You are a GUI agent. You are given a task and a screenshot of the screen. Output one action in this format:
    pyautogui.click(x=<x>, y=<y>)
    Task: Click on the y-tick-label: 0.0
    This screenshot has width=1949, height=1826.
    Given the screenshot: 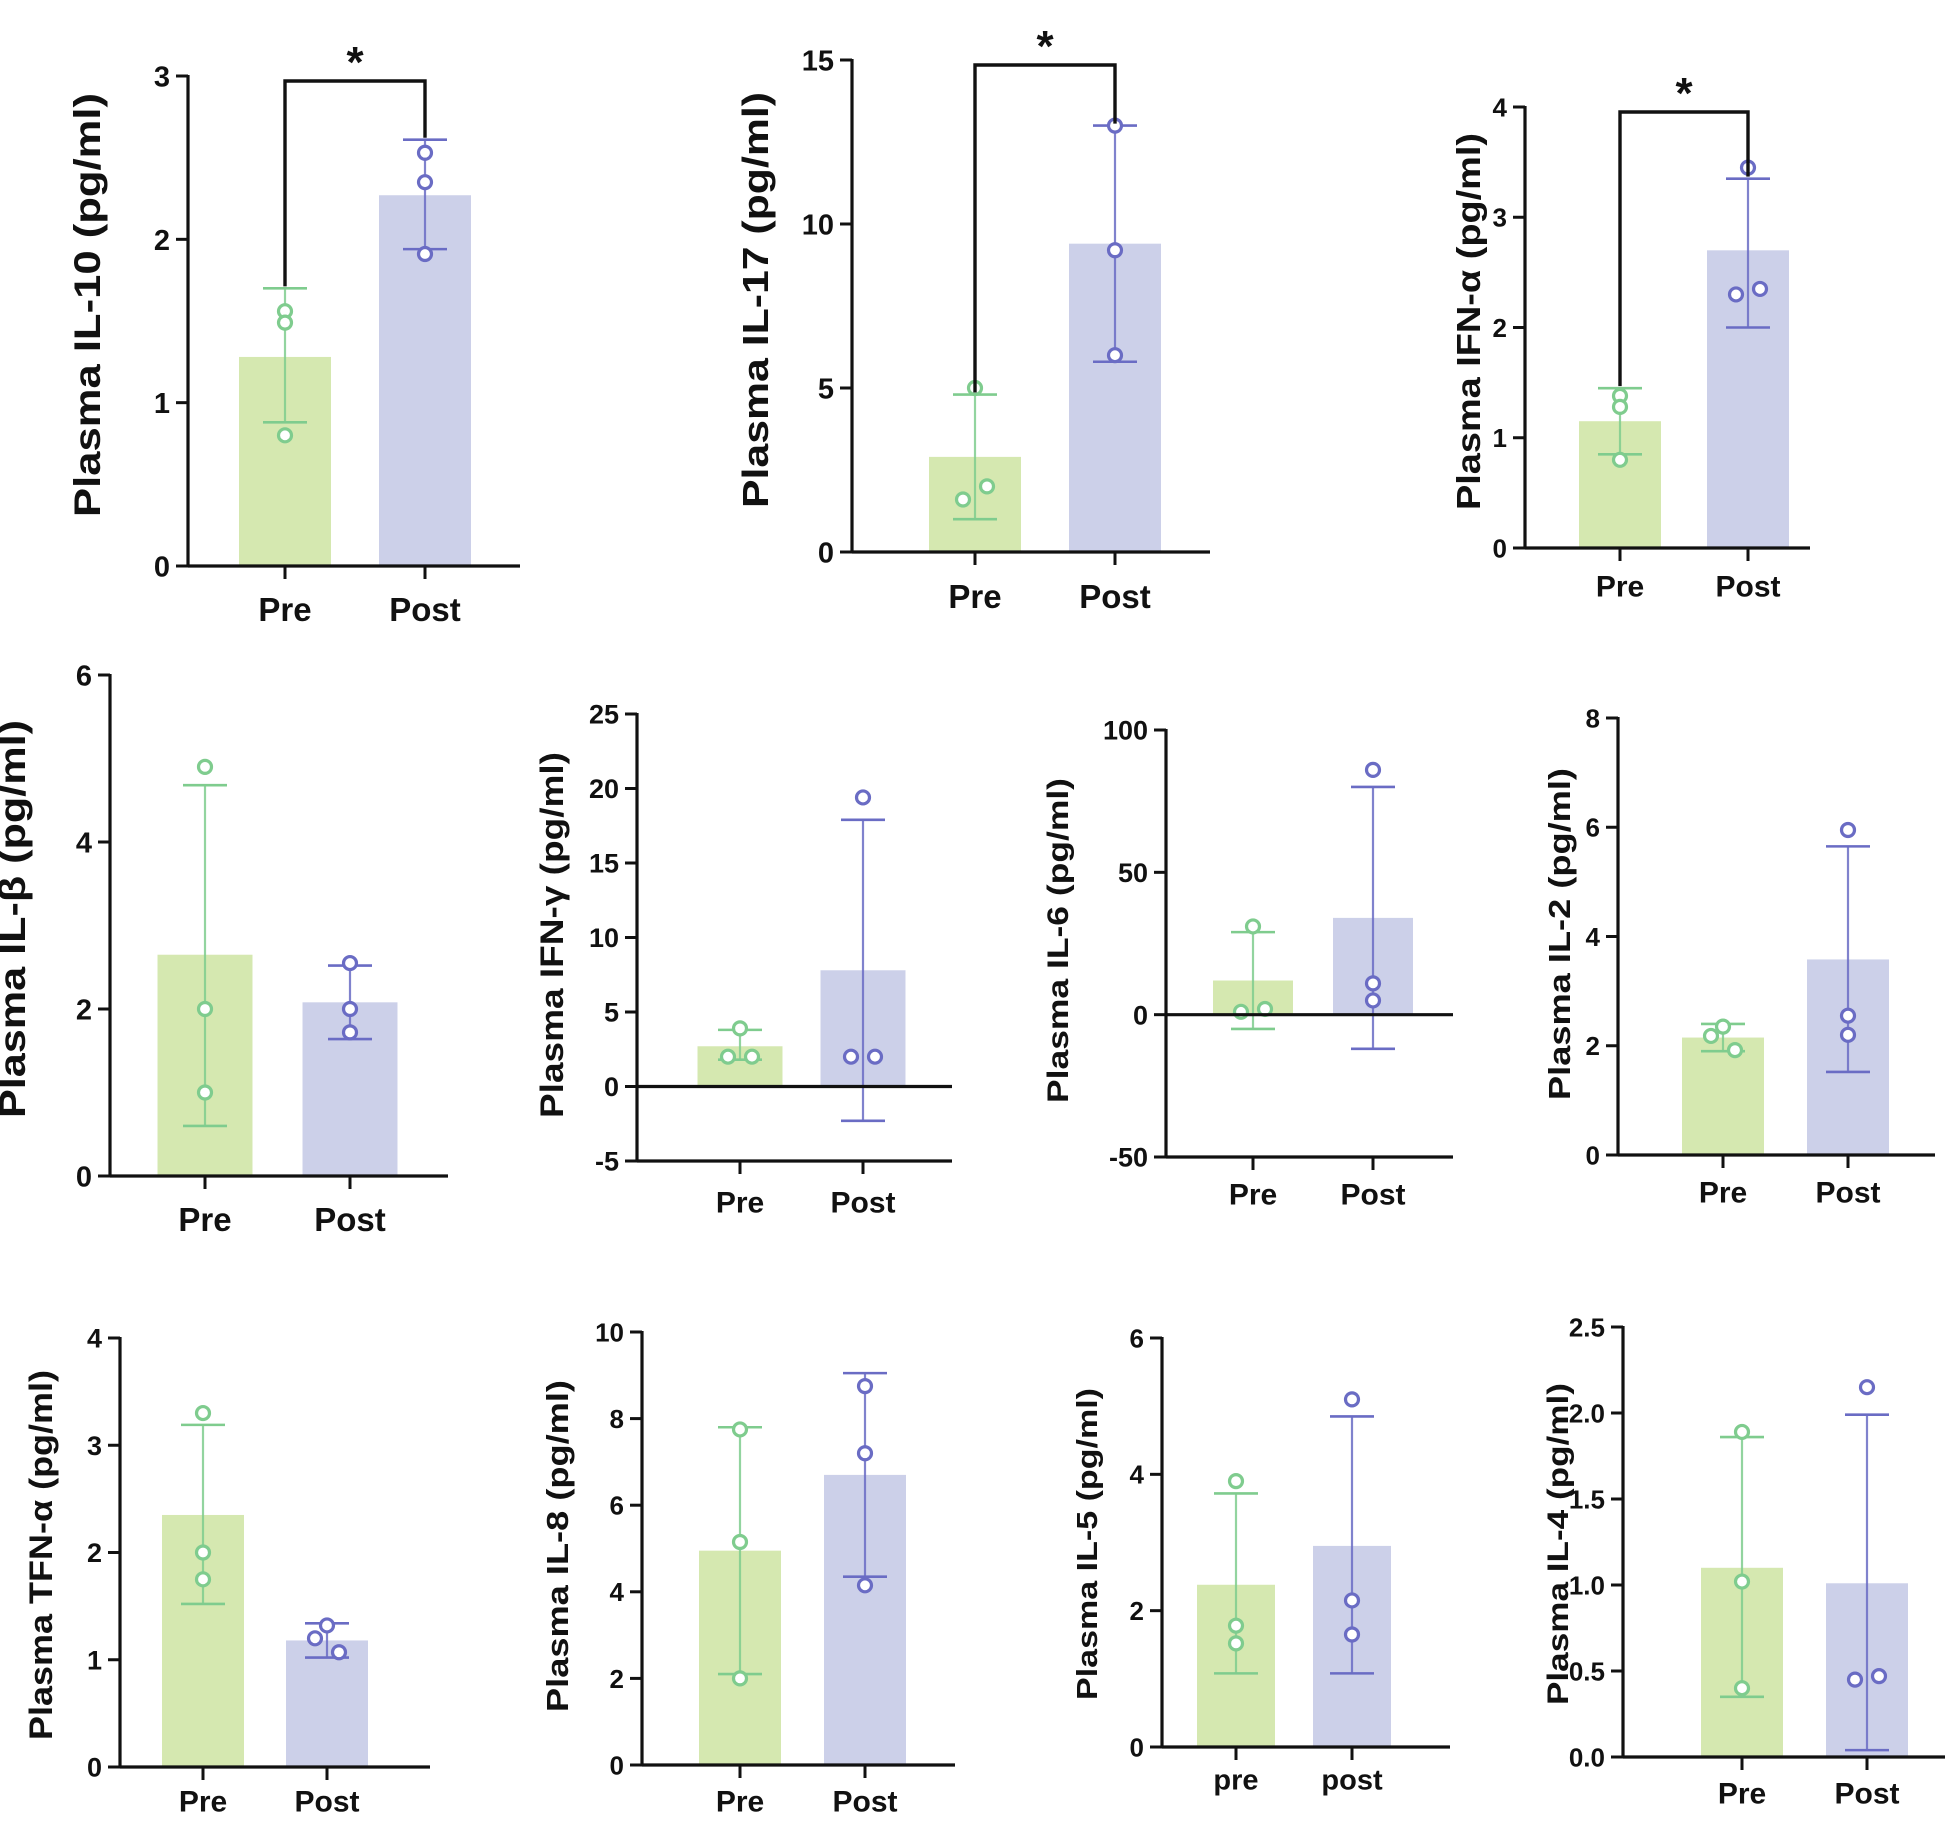 What is the action you would take?
    pyautogui.click(x=1587, y=1757)
    